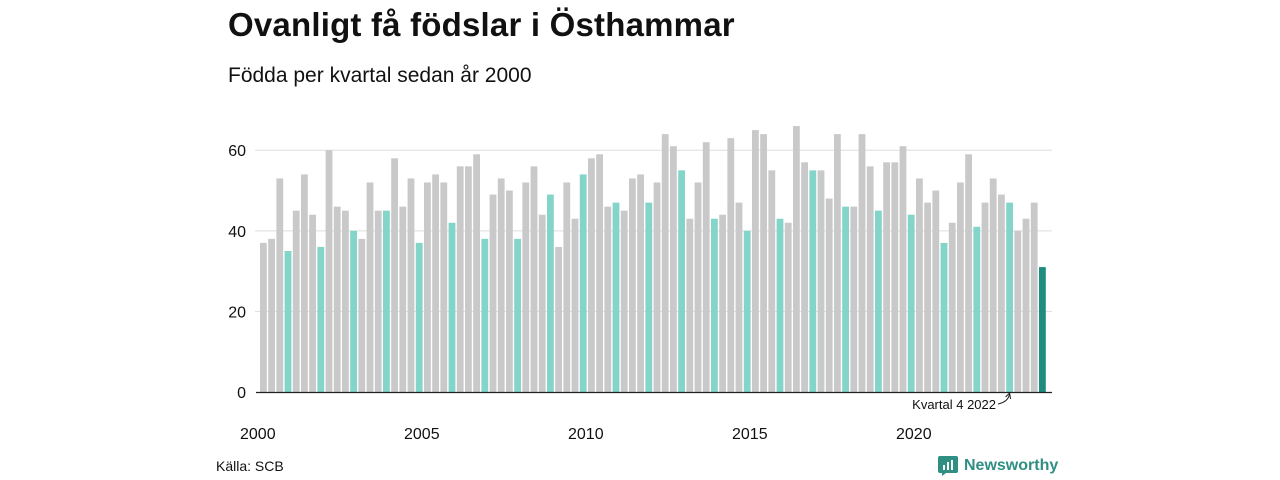  Describe the element at coordinates (422, 434) in the screenshot. I see `x-tick-label: 2005` at that location.